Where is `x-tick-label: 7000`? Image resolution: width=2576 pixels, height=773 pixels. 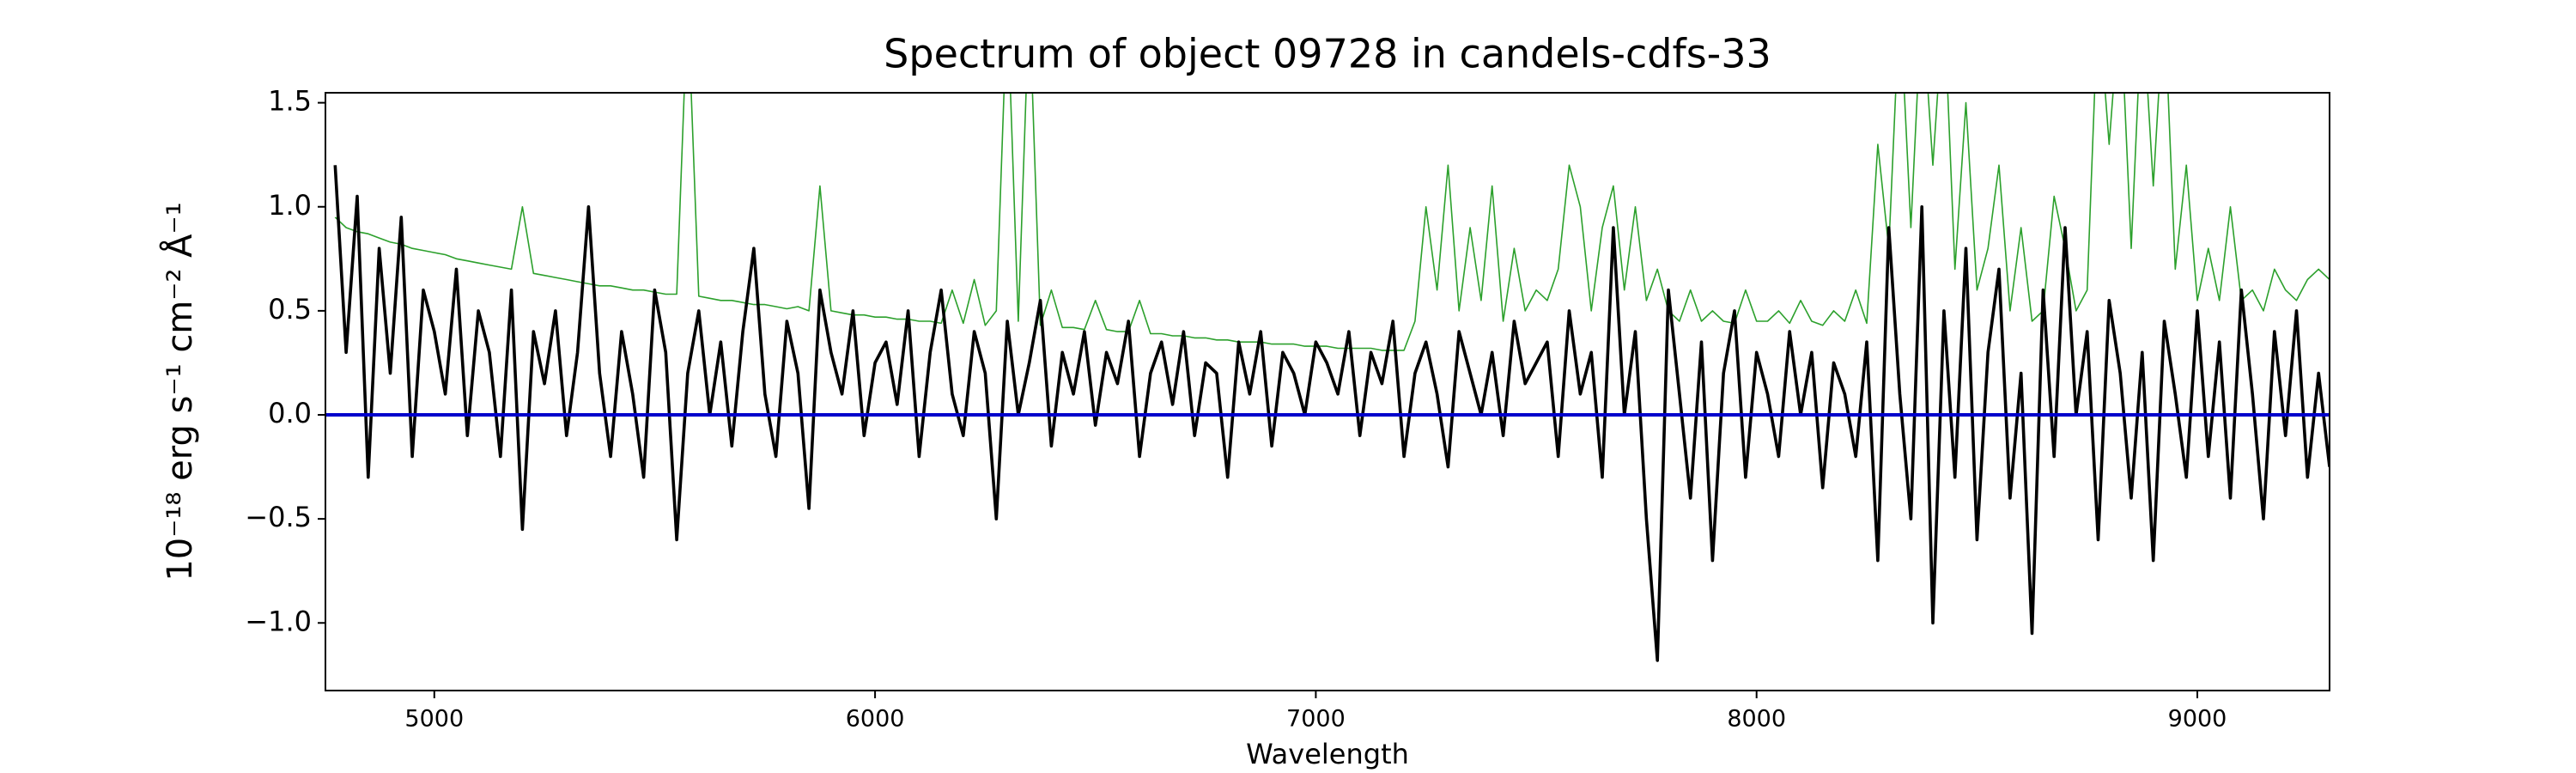 x-tick-label: 7000 is located at coordinates (1316, 719).